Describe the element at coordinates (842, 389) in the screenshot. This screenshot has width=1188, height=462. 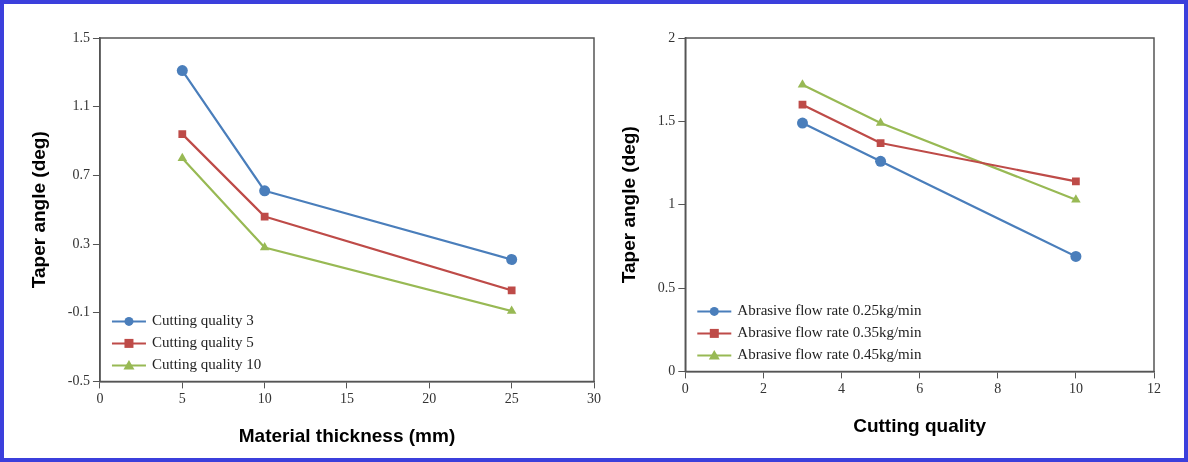
I see `x-tick-label: 4` at that location.